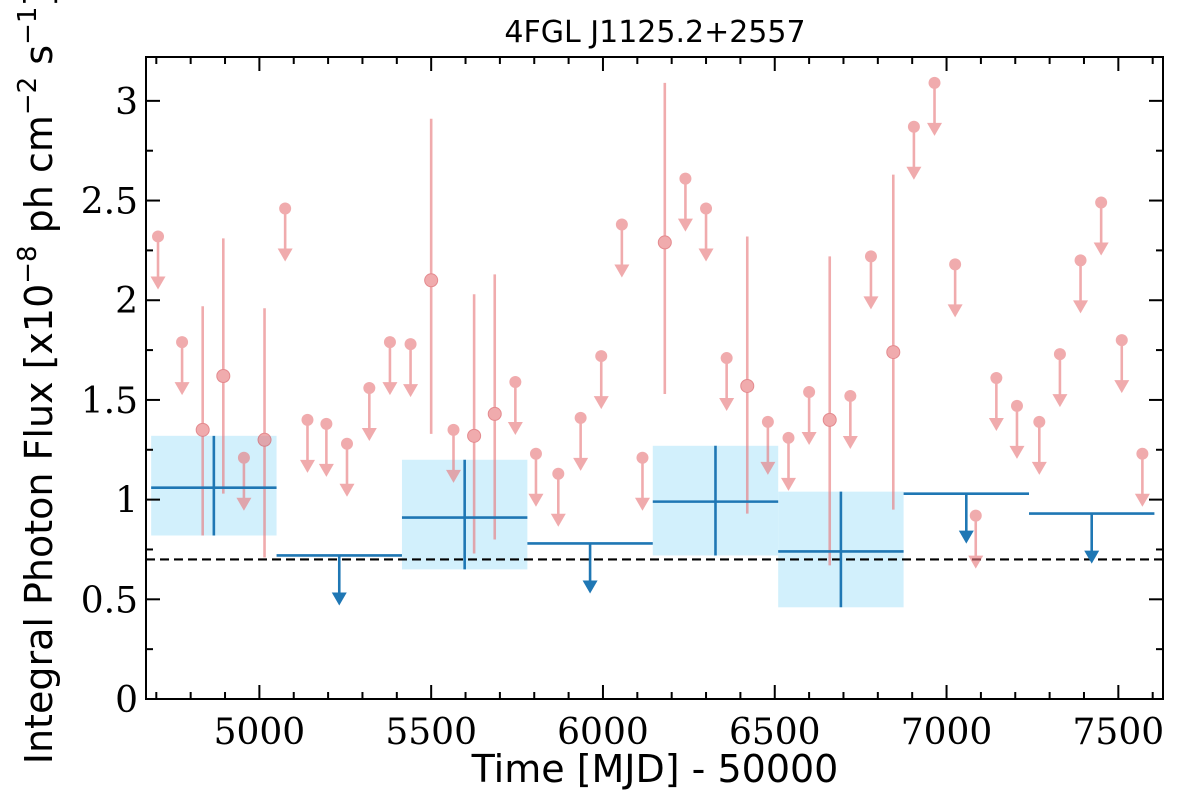  Describe the element at coordinates (28, 264) in the screenshot. I see `y-label-exponent: −8` at that location.